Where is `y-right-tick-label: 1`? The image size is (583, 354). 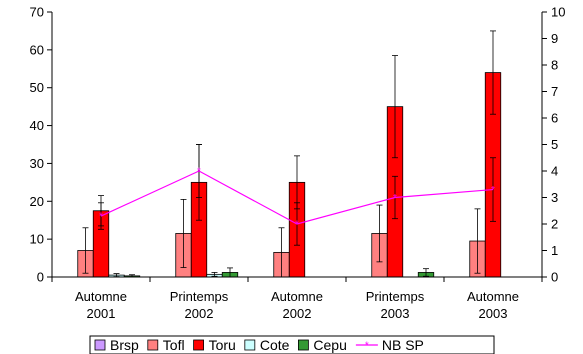 y-right-tick-label: 1 is located at coordinates (554, 250).